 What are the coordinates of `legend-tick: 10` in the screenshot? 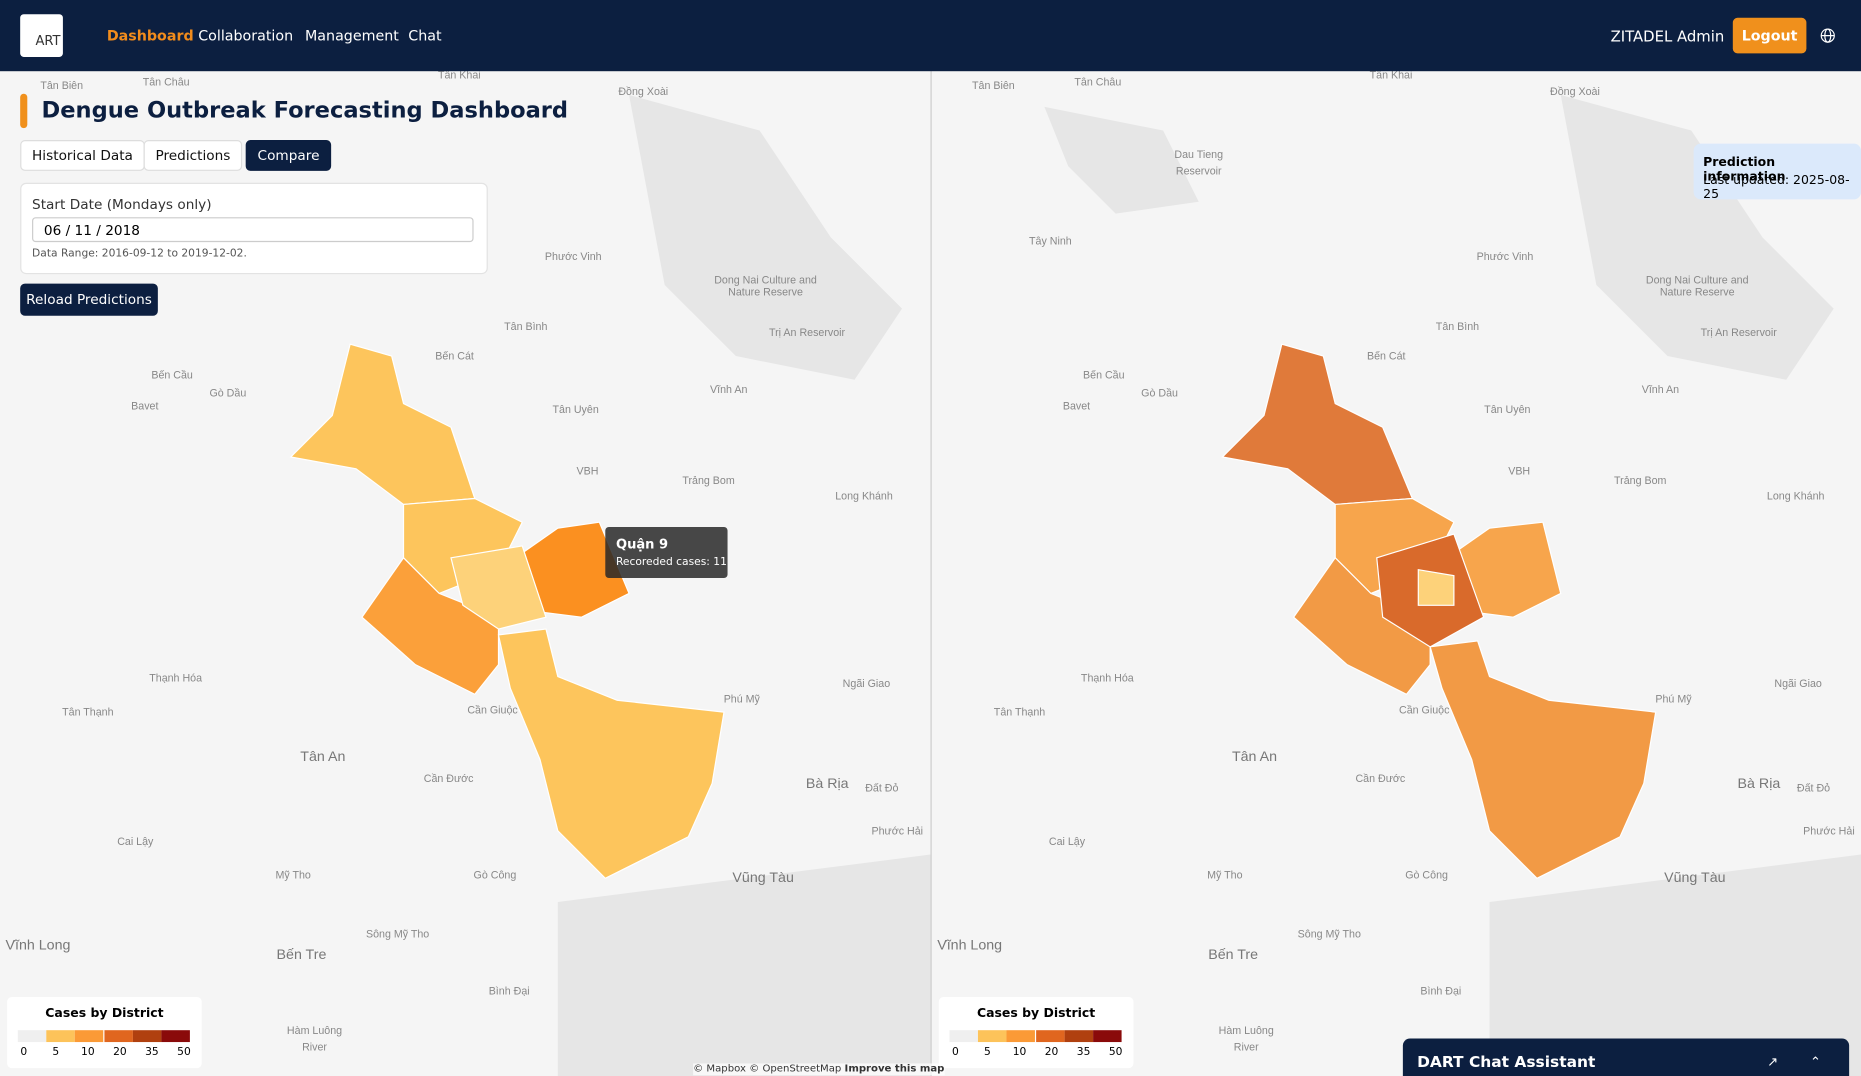 It's located at (1019, 1052).